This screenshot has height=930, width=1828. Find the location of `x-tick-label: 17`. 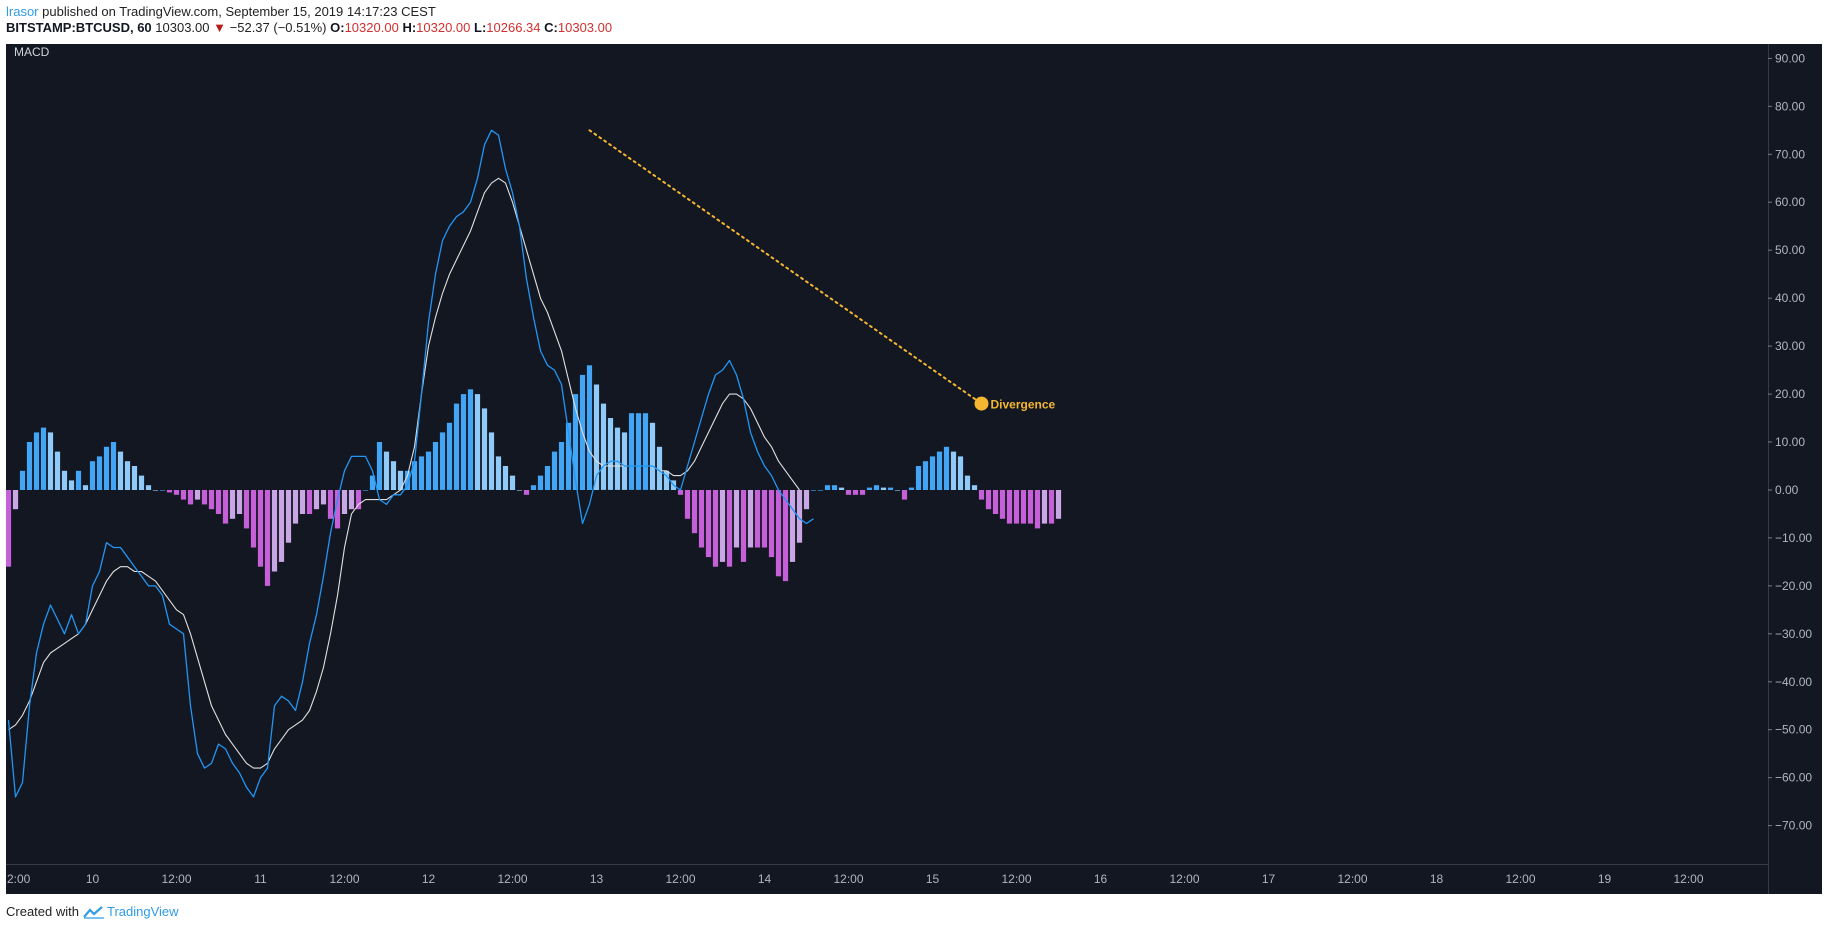

x-tick-label: 17 is located at coordinates (1269, 879).